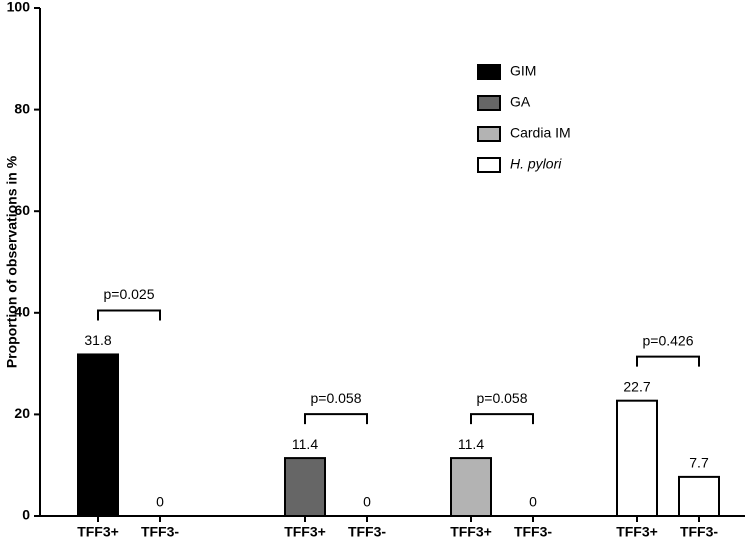 The width and height of the screenshot is (747, 547). What do you see at coordinates (636, 386) in the screenshot?
I see `value-label: 22.7` at bounding box center [636, 386].